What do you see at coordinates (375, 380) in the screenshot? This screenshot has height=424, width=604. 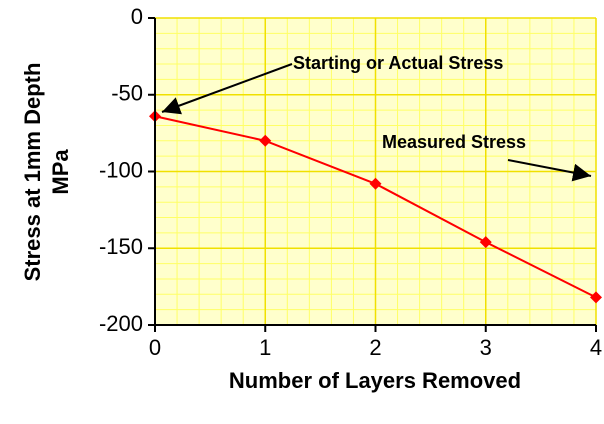 I see `x-axis-title: Number of Layers Removed` at bounding box center [375, 380].